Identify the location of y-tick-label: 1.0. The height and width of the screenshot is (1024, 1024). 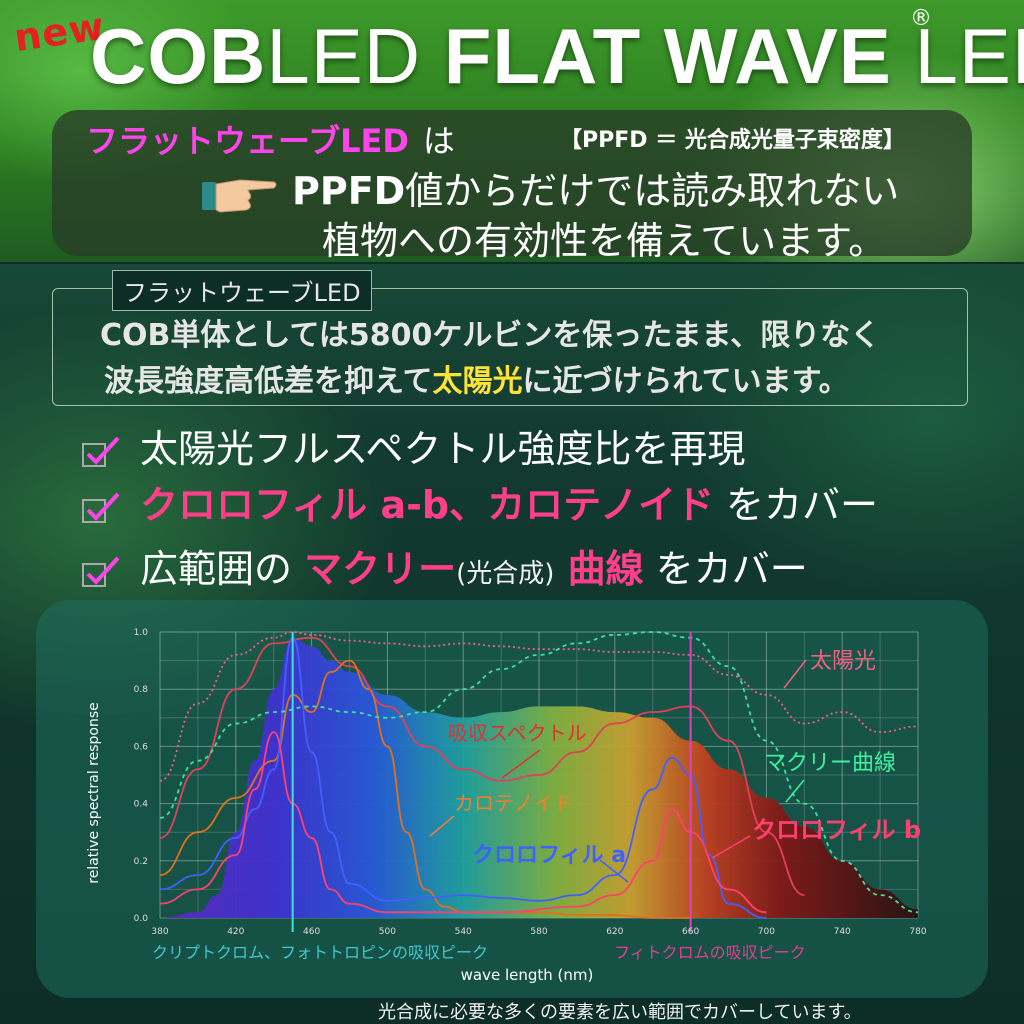
(141, 633).